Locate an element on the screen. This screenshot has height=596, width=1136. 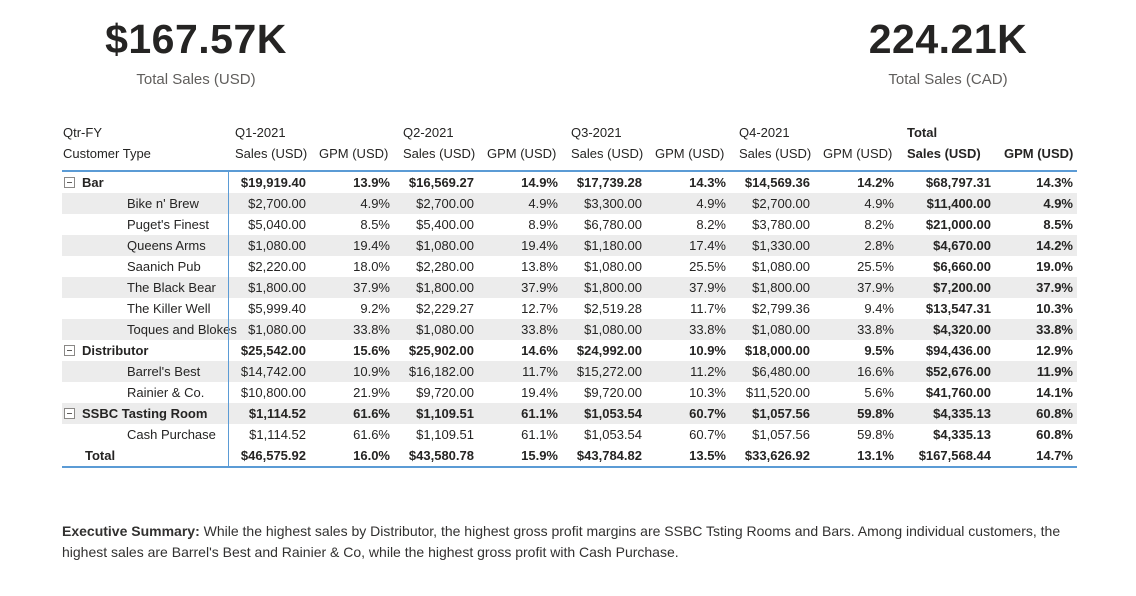
cell-sales: $16,569.27 is located at coordinates (441, 182).